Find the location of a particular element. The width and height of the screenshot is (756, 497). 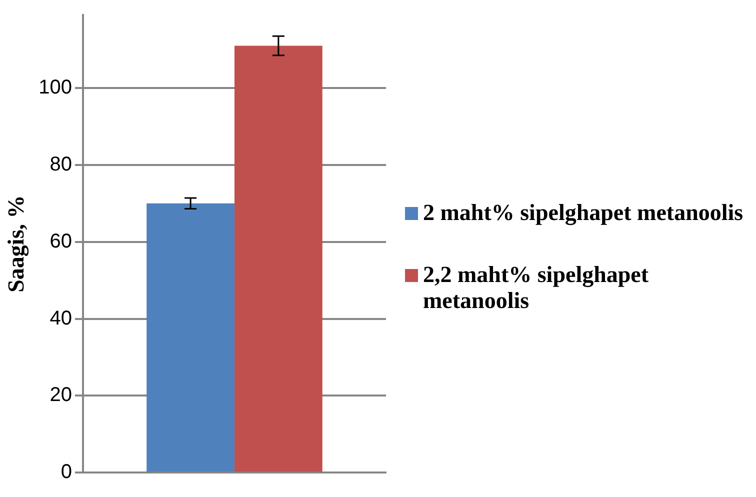

y-tick-label: 100 is located at coordinates (55, 87).